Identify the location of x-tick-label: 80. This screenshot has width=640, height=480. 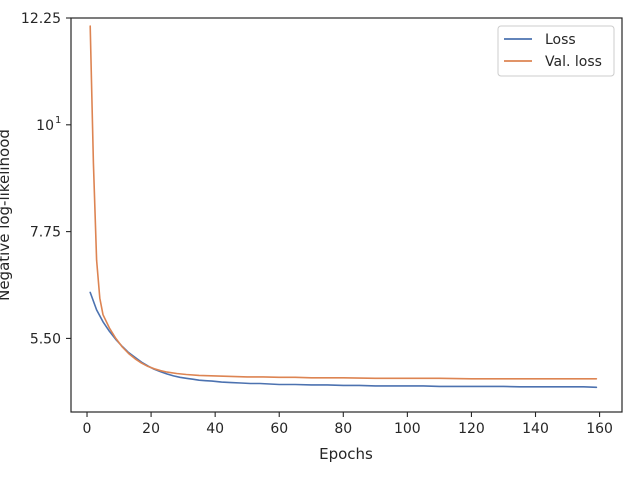
(343, 429).